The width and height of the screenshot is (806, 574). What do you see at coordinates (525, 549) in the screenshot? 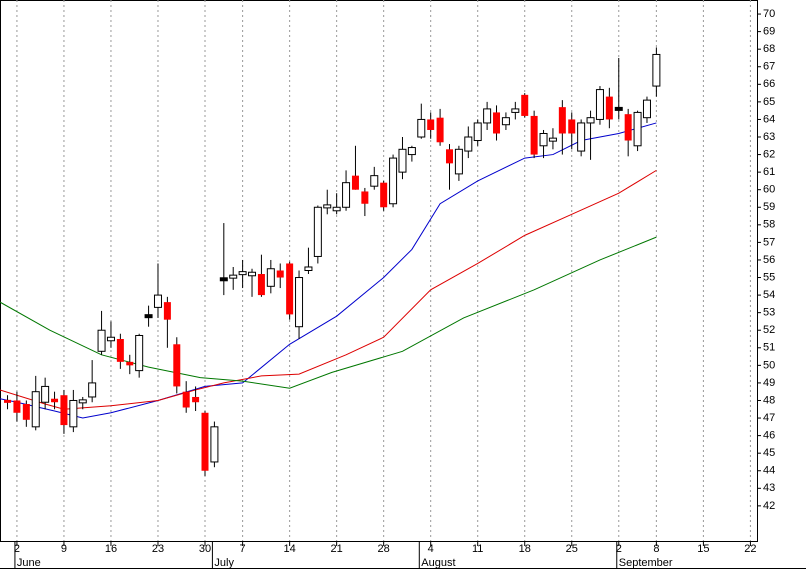
I see `x-tick-label: 18` at bounding box center [525, 549].